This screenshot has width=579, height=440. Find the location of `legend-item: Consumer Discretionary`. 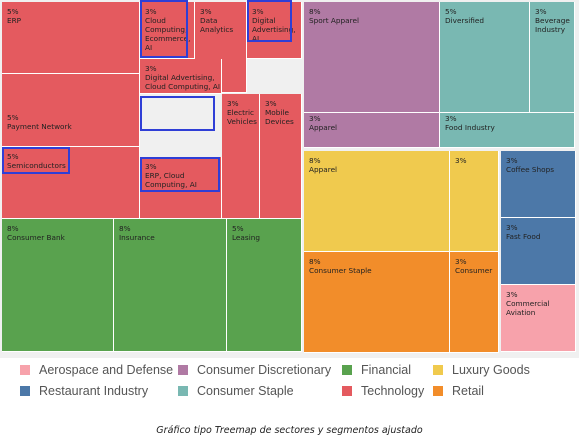

legend-item: Consumer Discretionary is located at coordinates (254, 370).